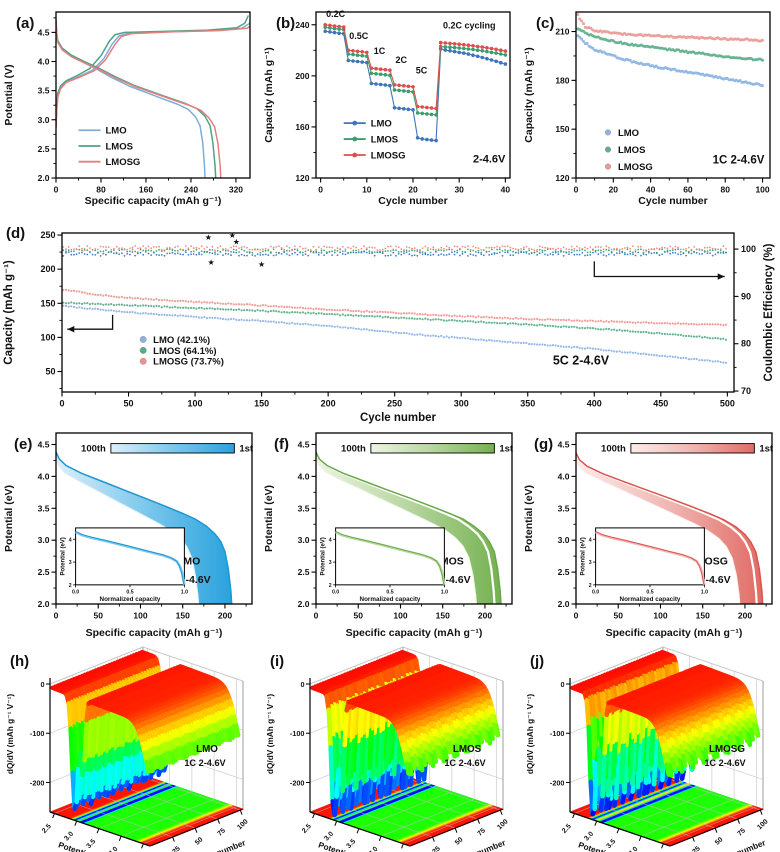 This screenshot has height=852, width=780. Describe the element at coordinates (359, 36) in the screenshot. I see `annotation: 0.5C` at that location.